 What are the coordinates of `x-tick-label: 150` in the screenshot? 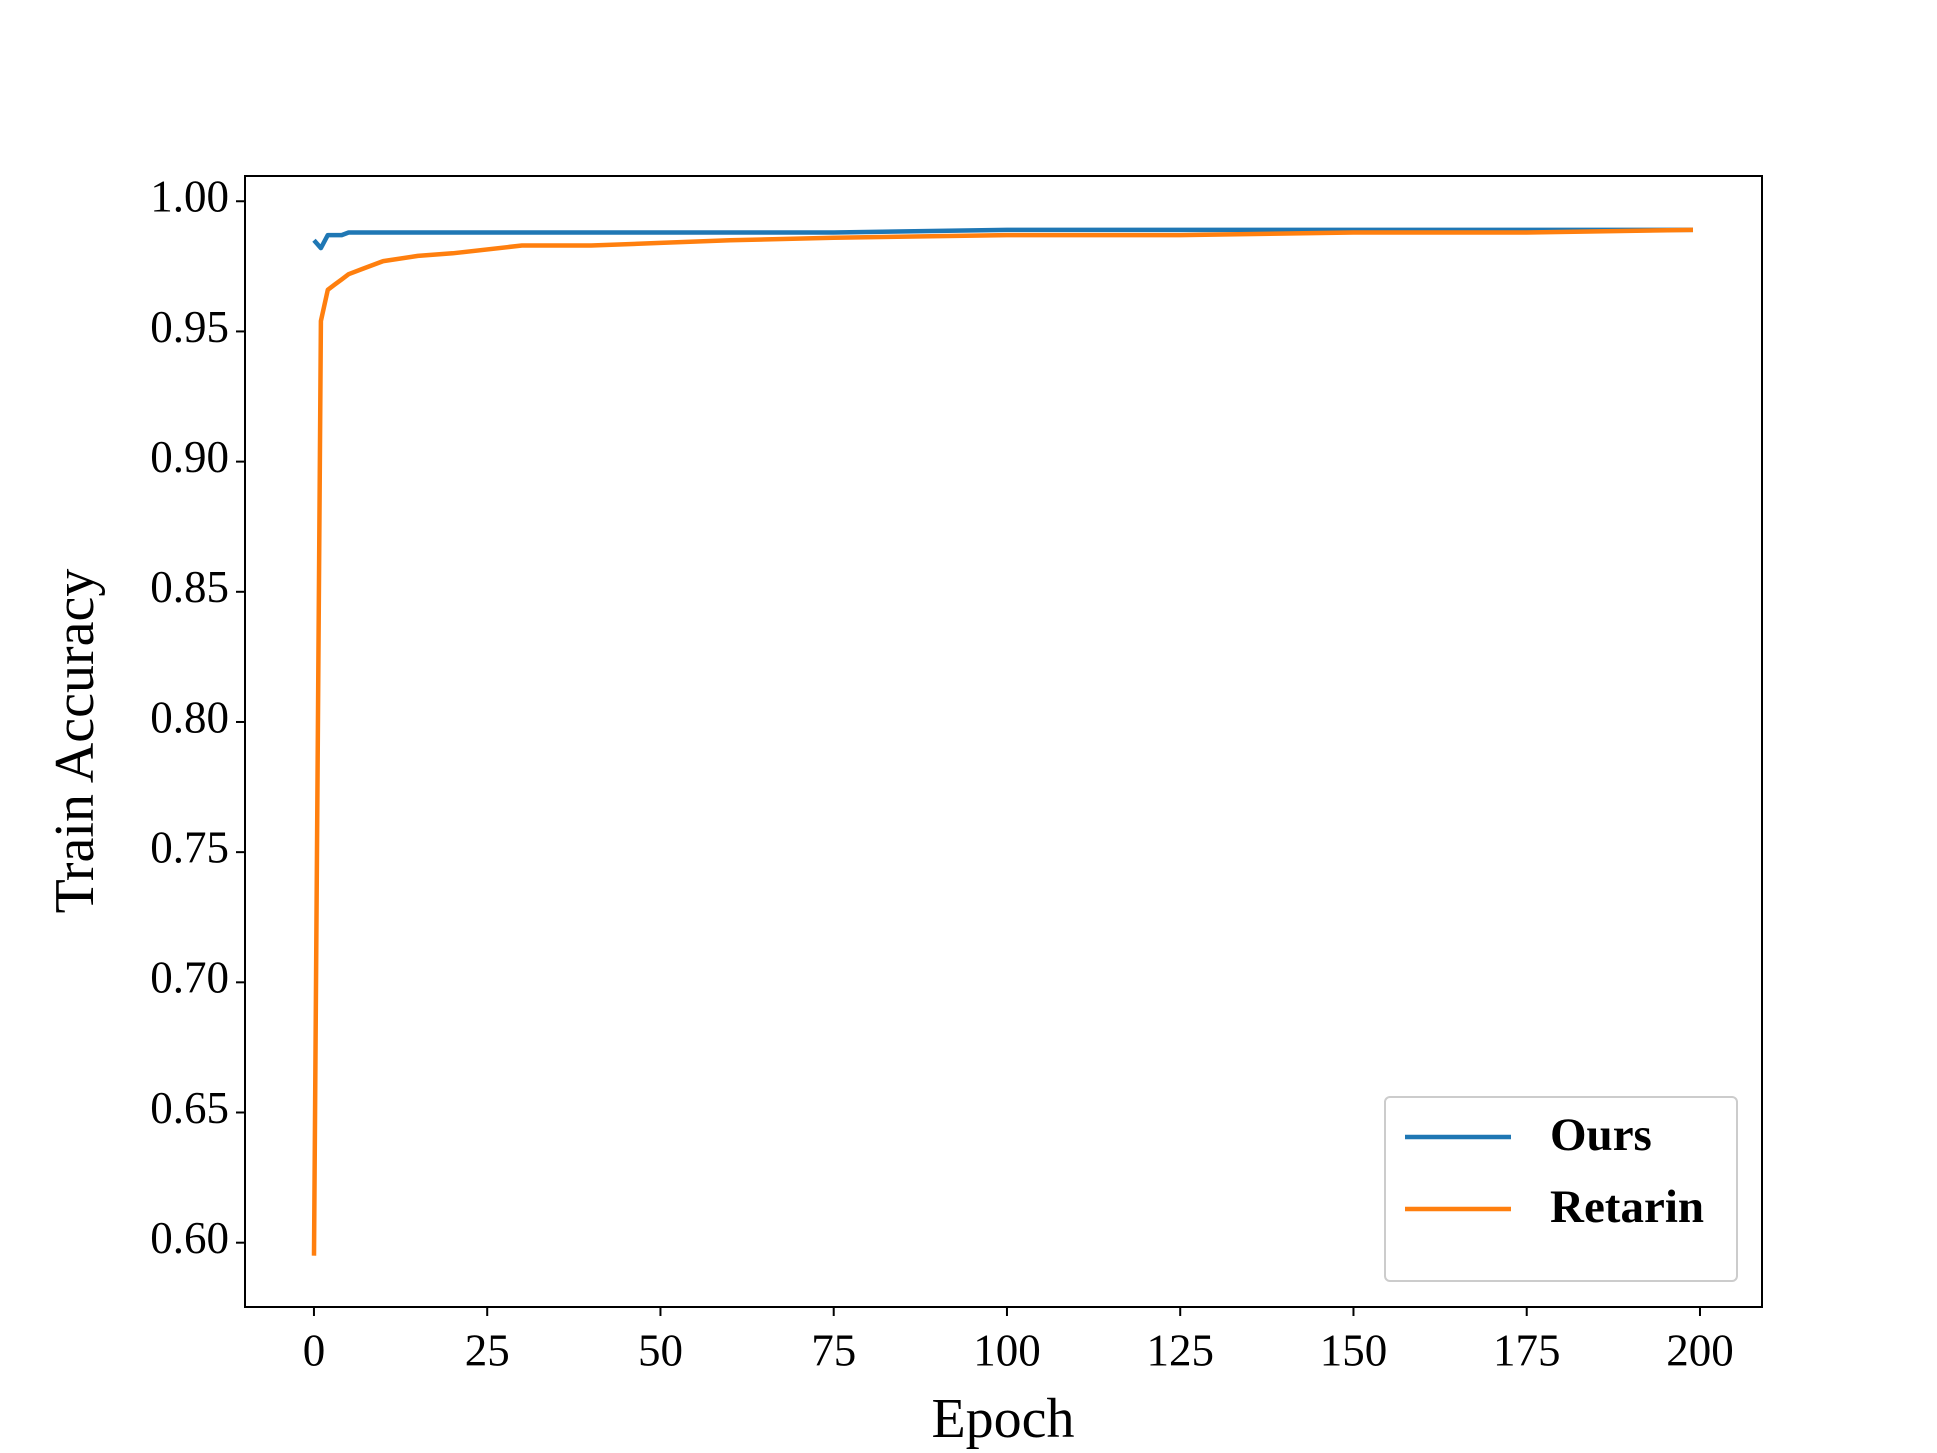 It's located at (1354, 1350).